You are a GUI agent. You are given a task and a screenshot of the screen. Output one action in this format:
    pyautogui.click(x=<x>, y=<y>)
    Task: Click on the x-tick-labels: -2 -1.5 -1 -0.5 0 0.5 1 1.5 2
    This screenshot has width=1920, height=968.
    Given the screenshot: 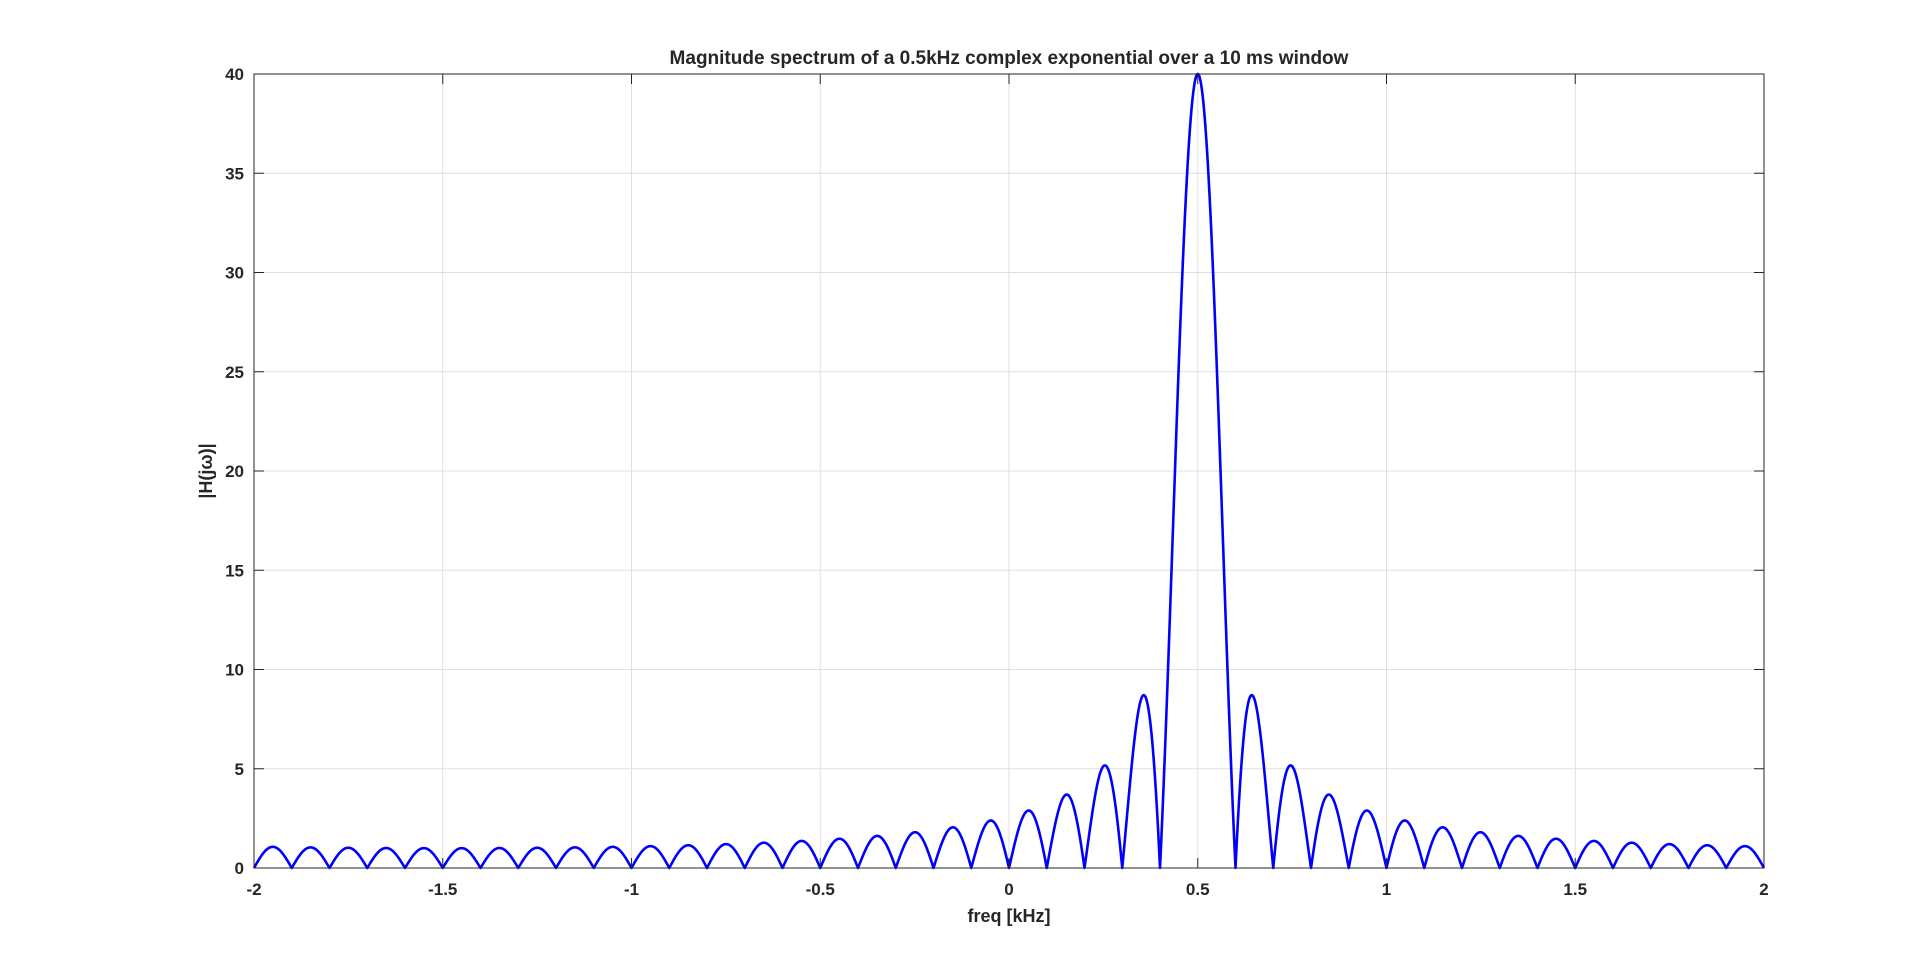 What is the action you would take?
    pyautogui.click(x=1007, y=889)
    